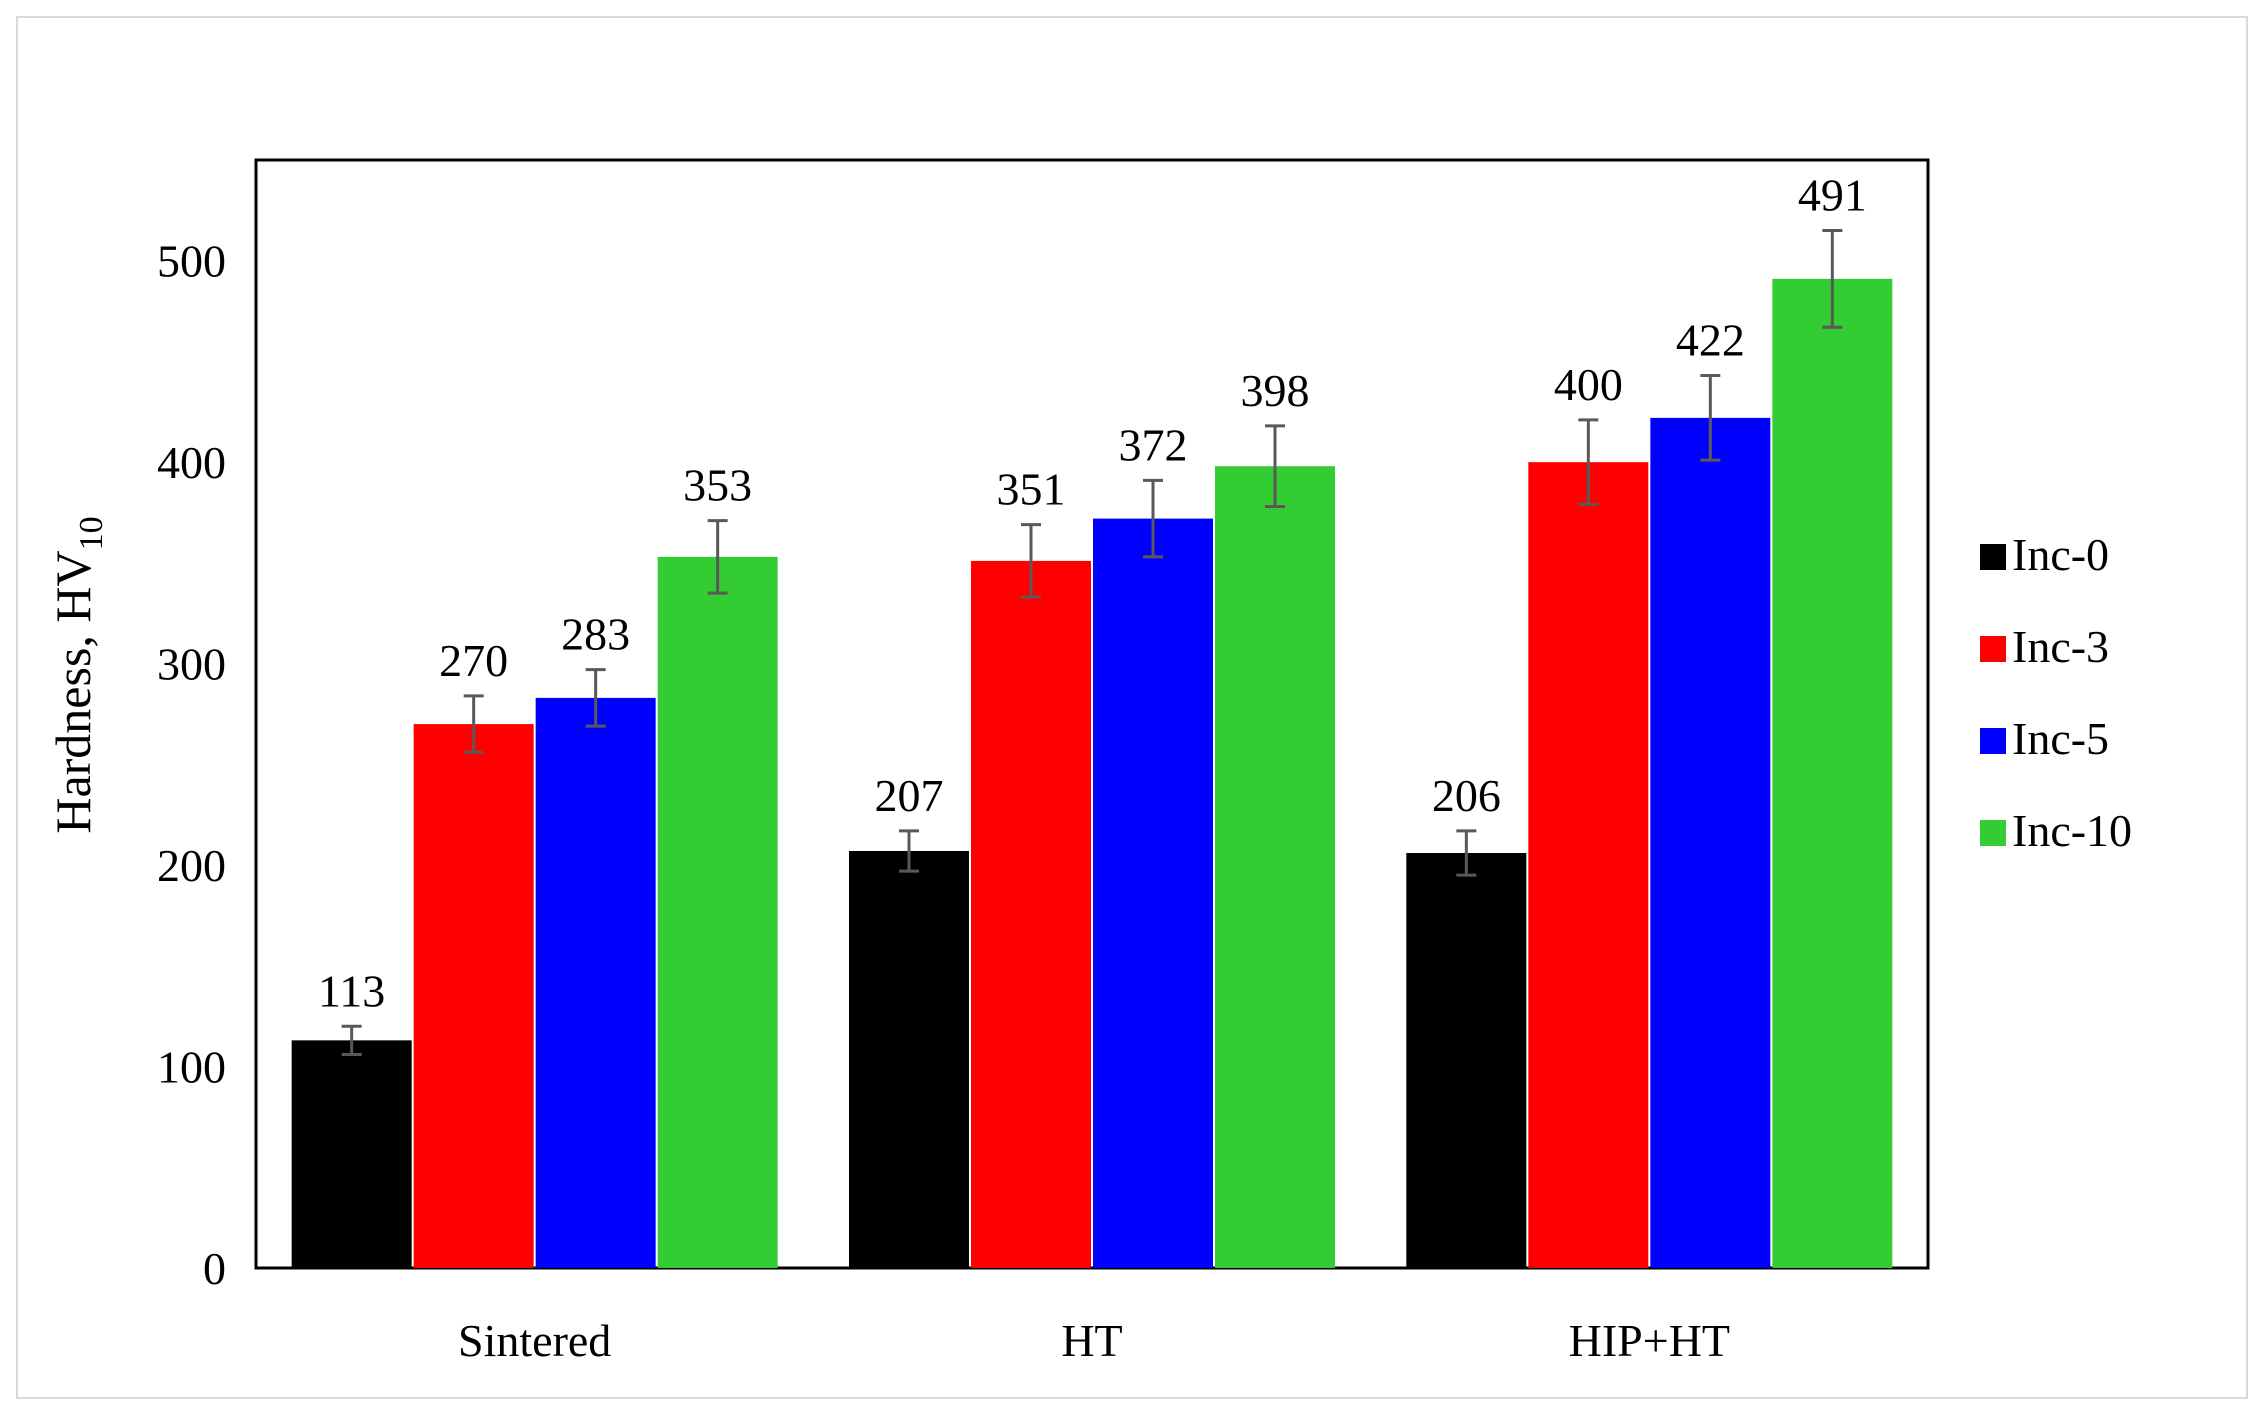 This screenshot has width=2266, height=1419. What do you see at coordinates (191, 462) in the screenshot?
I see `y-tick-label: 400` at bounding box center [191, 462].